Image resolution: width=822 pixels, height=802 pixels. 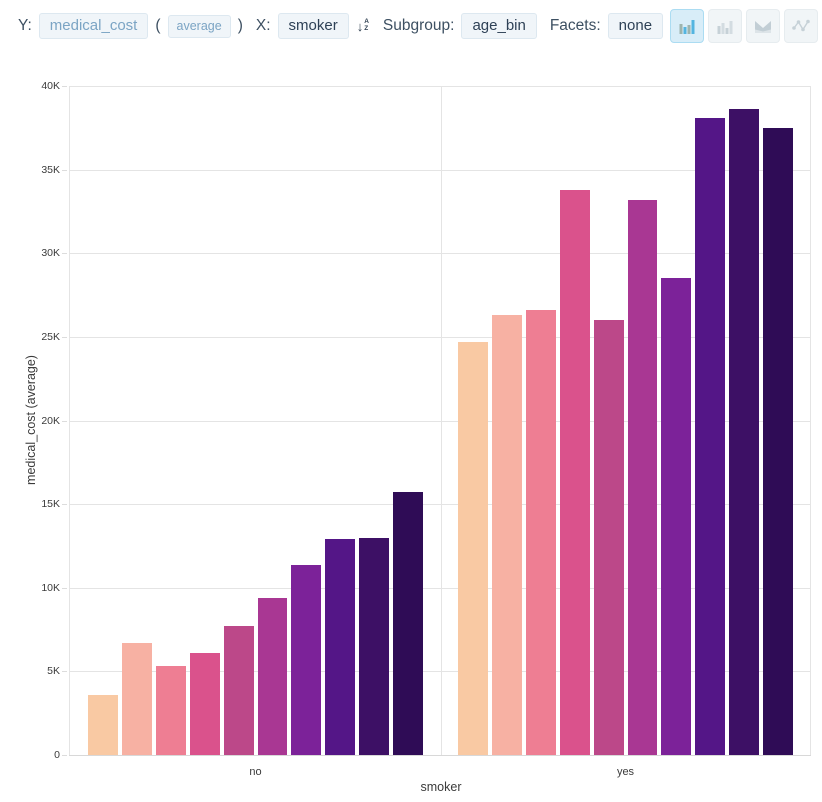 What do you see at coordinates (50, 169) in the screenshot?
I see `y-tick-label: 35K` at bounding box center [50, 169].